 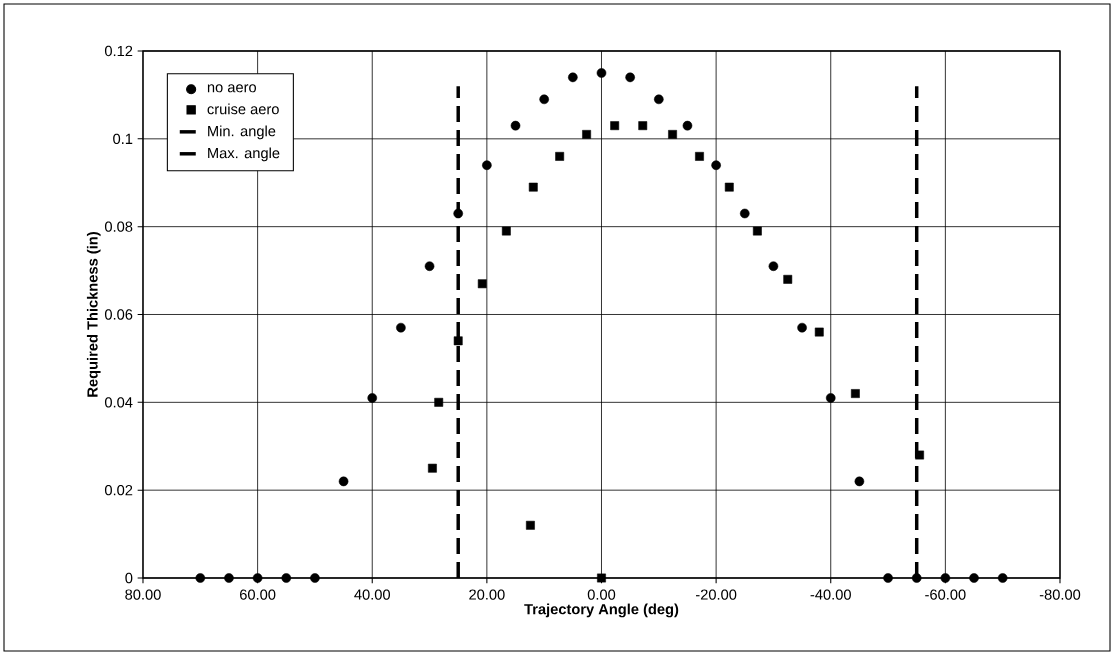 What do you see at coordinates (118, 314) in the screenshot?
I see `y-tick-label: 0.06` at bounding box center [118, 314].